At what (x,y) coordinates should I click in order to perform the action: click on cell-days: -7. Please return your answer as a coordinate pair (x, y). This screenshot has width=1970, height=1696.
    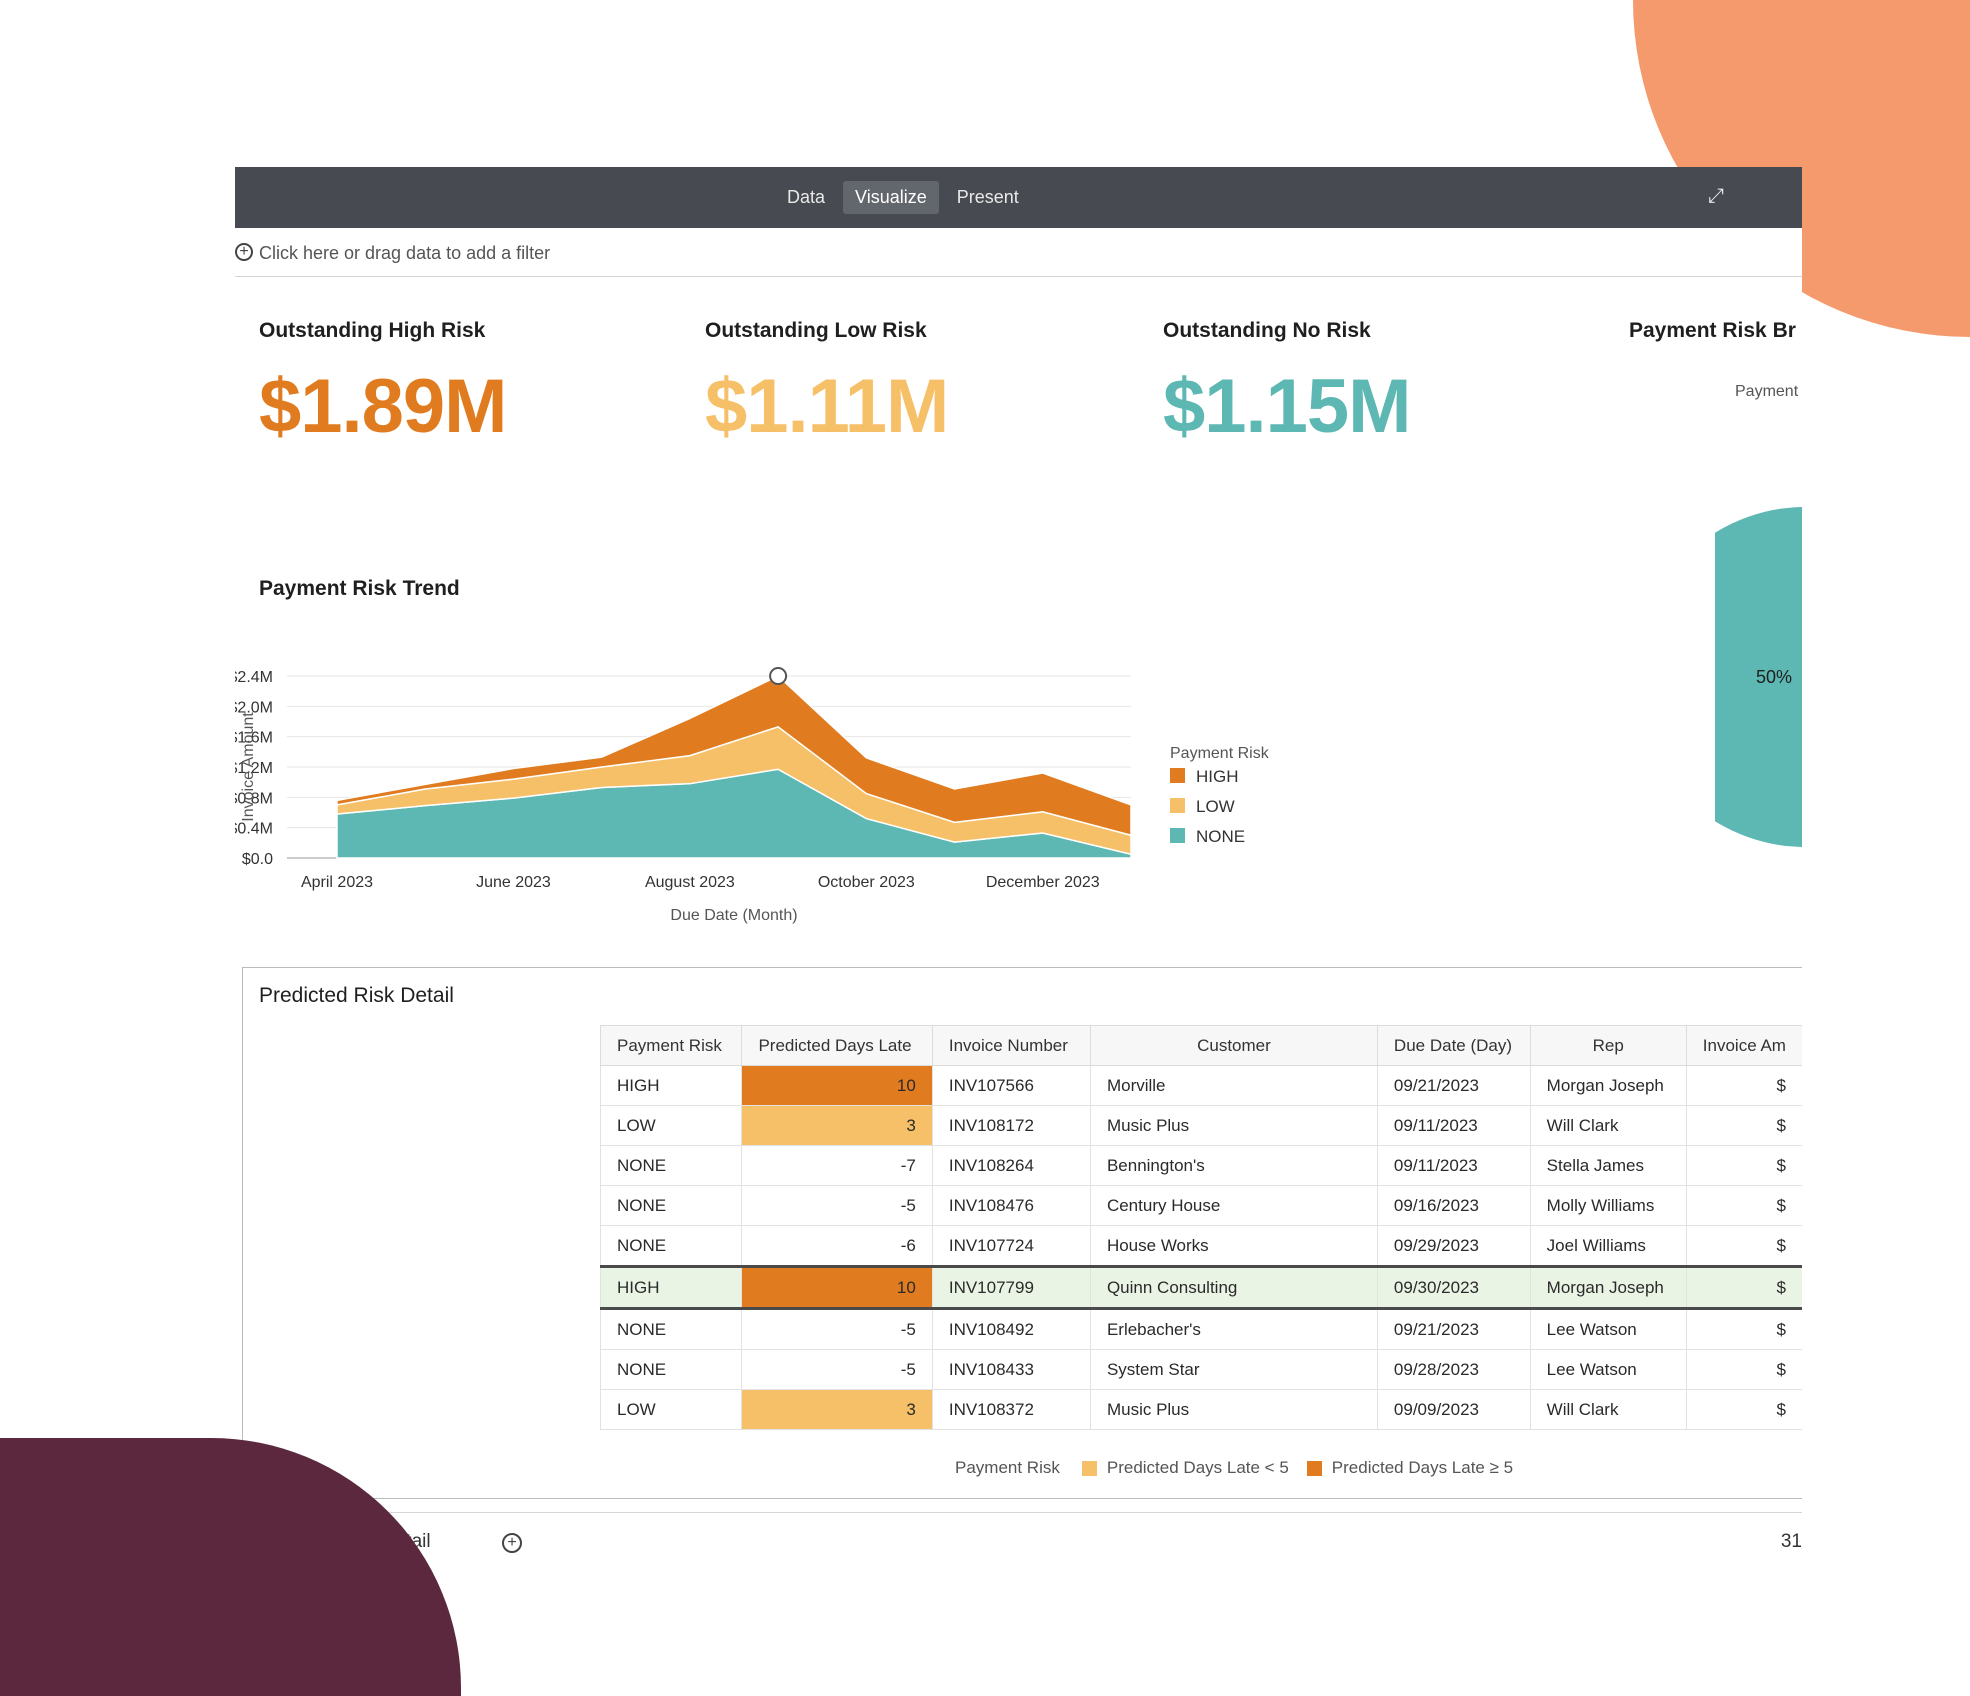
    Looking at the image, I should click on (837, 1165).